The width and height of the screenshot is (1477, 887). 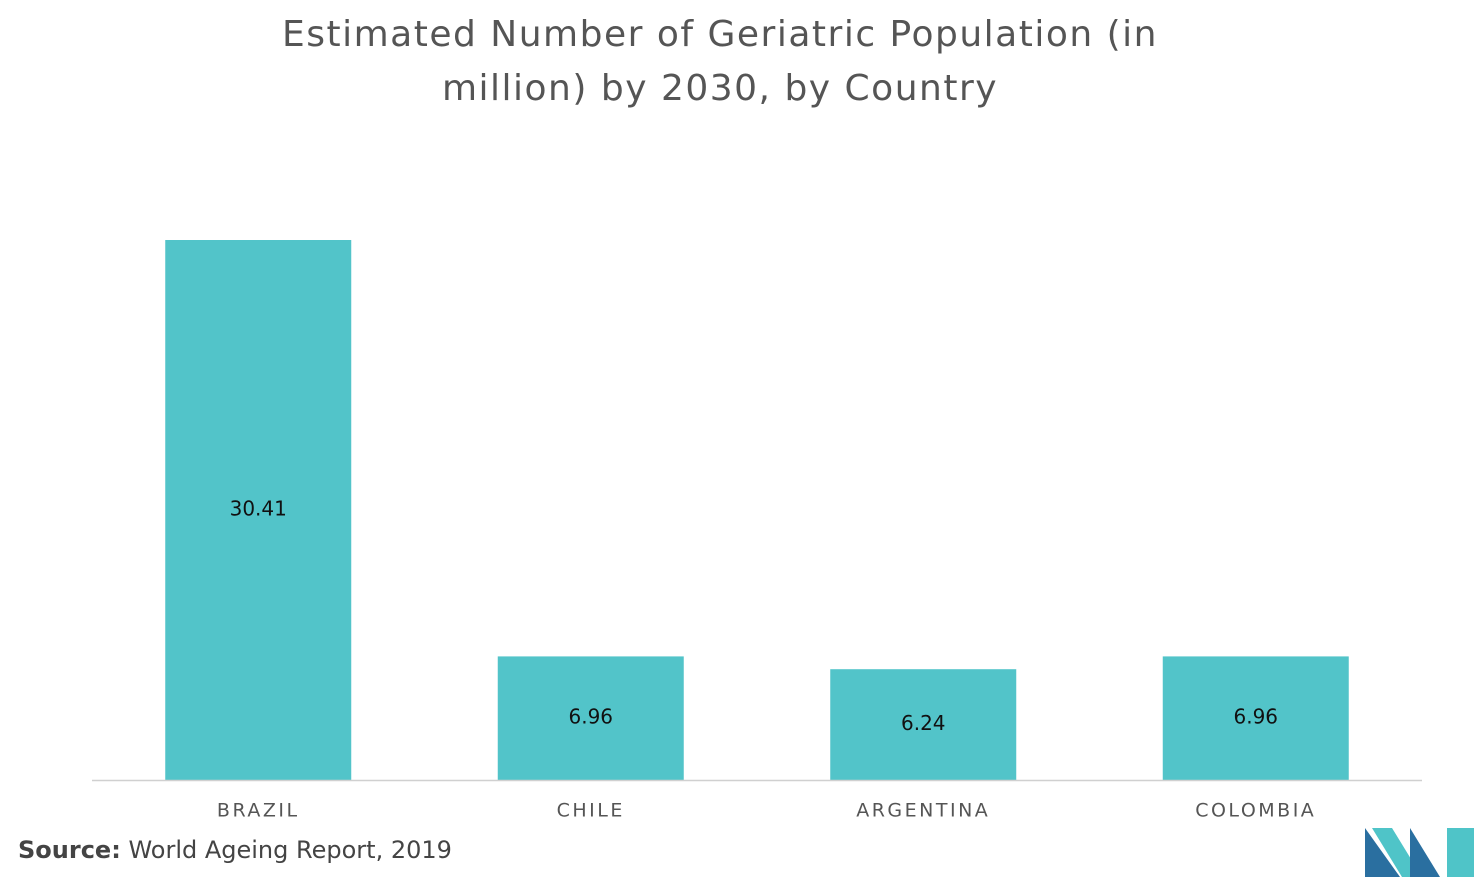 What do you see at coordinates (290, 850) in the screenshot?
I see `source-text: World Ageing Report, 2019` at bounding box center [290, 850].